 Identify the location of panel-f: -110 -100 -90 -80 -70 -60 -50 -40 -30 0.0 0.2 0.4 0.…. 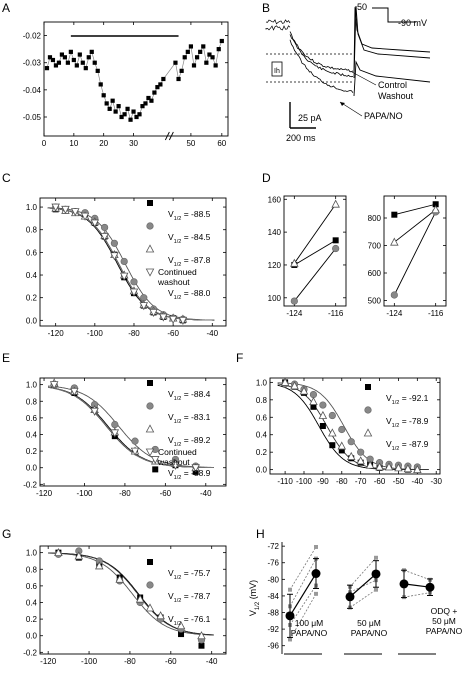
(349, 431).